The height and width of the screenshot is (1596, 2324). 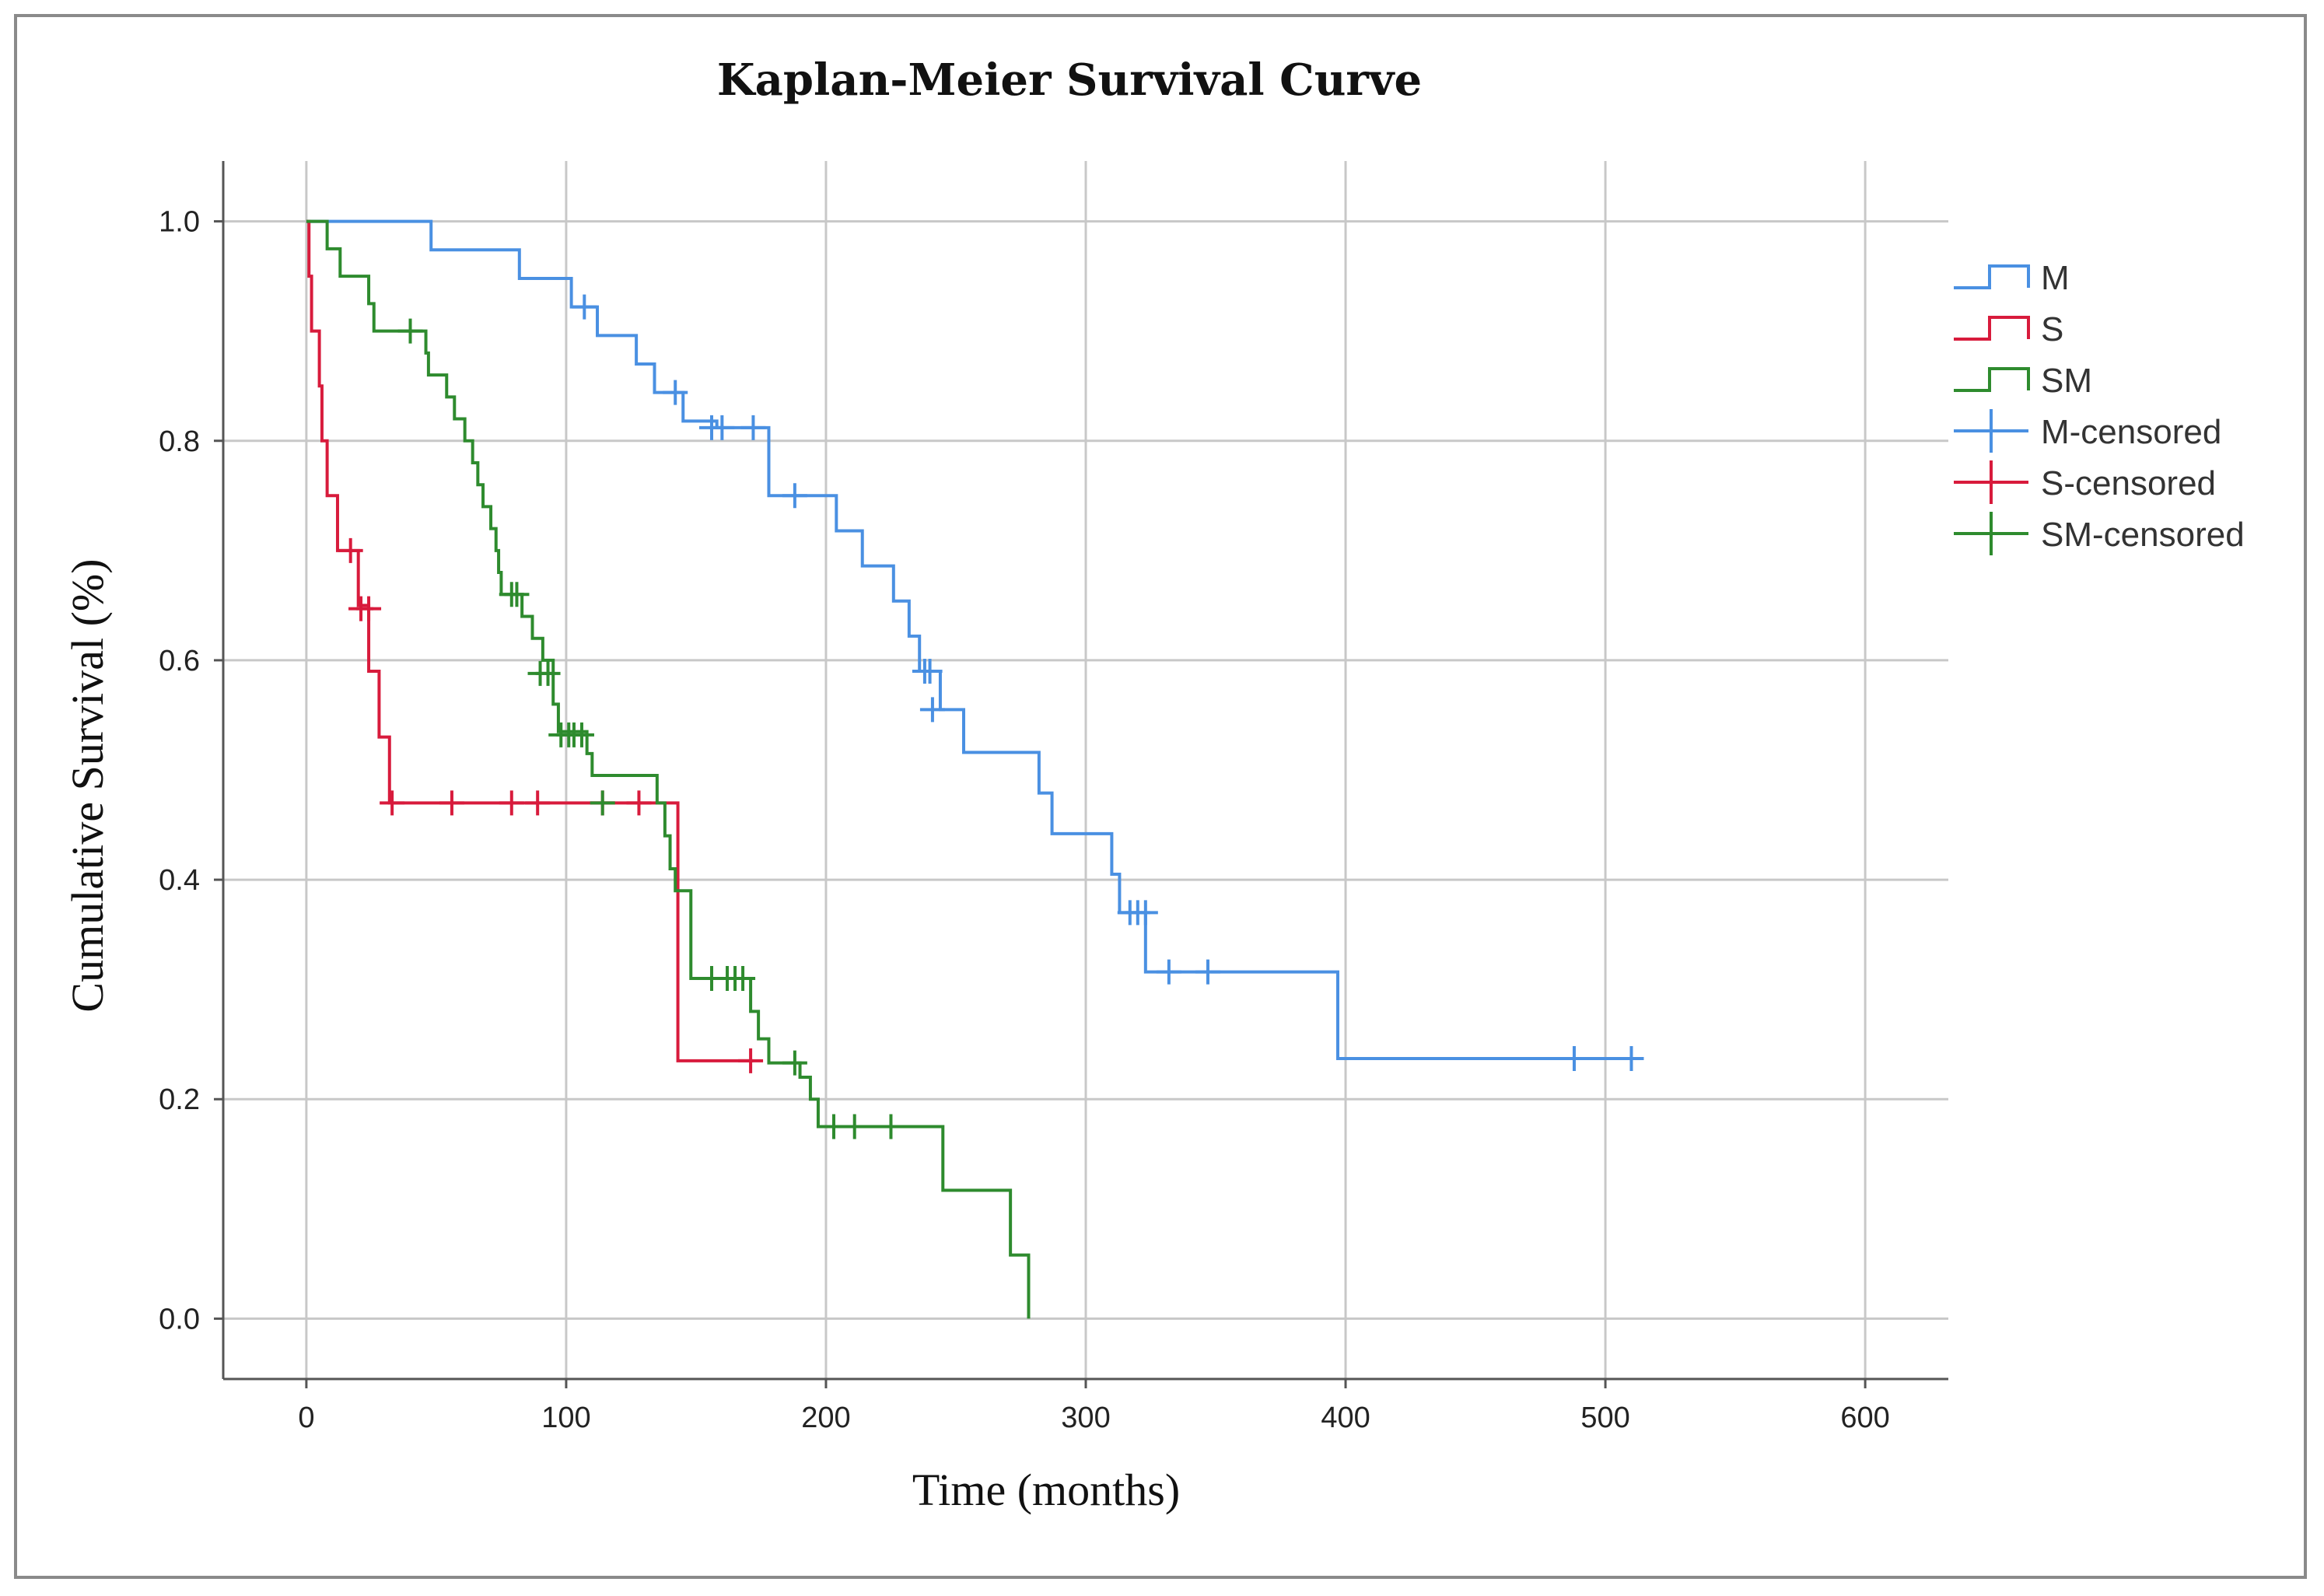 I want to click on survival-curve-s, so click(x=530, y=641).